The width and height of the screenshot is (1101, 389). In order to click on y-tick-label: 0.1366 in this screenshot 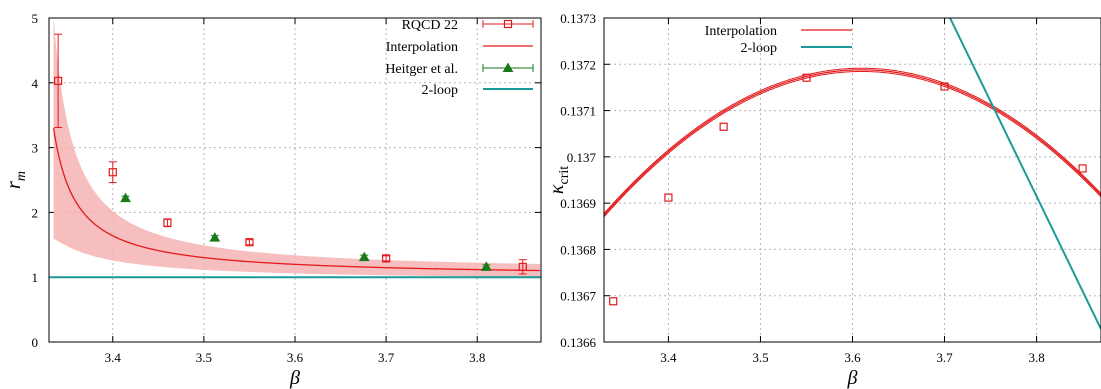, I will do `click(578, 342)`.